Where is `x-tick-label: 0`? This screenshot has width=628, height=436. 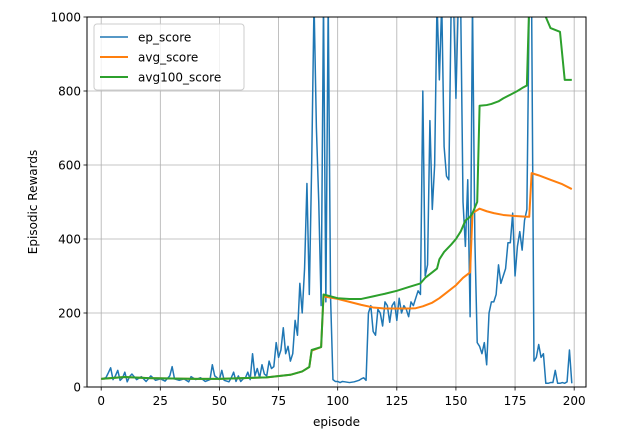 x-tick-label: 0 is located at coordinates (101, 401).